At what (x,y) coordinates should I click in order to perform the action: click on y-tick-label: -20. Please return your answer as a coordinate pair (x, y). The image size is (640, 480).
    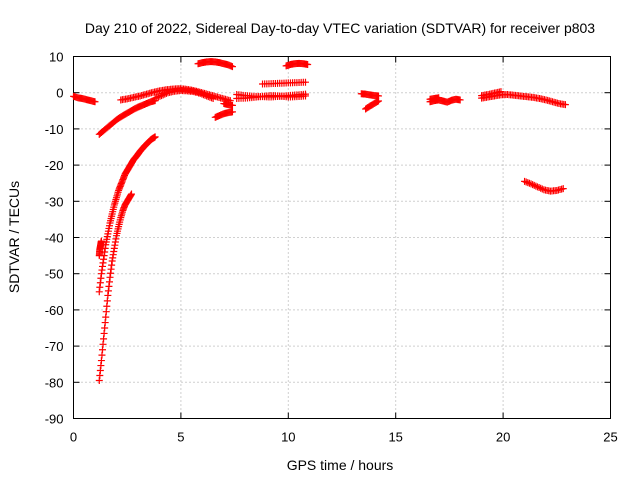
    Looking at the image, I should click on (54, 165).